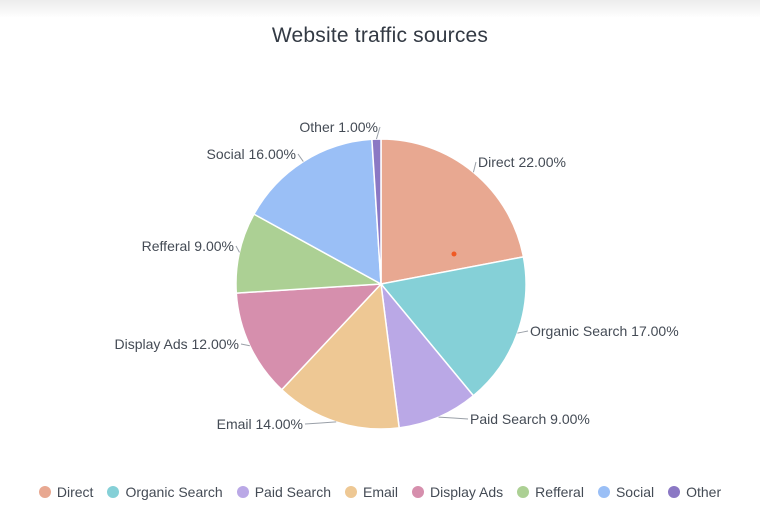  Describe the element at coordinates (559, 492) in the screenshot. I see `legend-label: Refferal` at that location.